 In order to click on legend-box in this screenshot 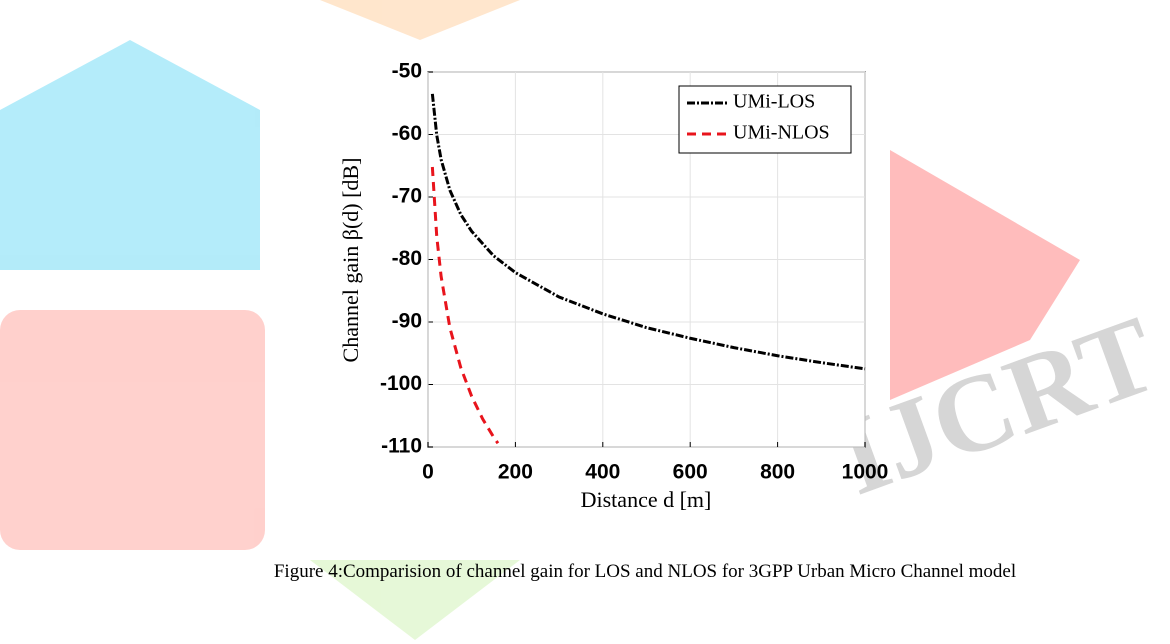, I will do `click(765, 119)`.